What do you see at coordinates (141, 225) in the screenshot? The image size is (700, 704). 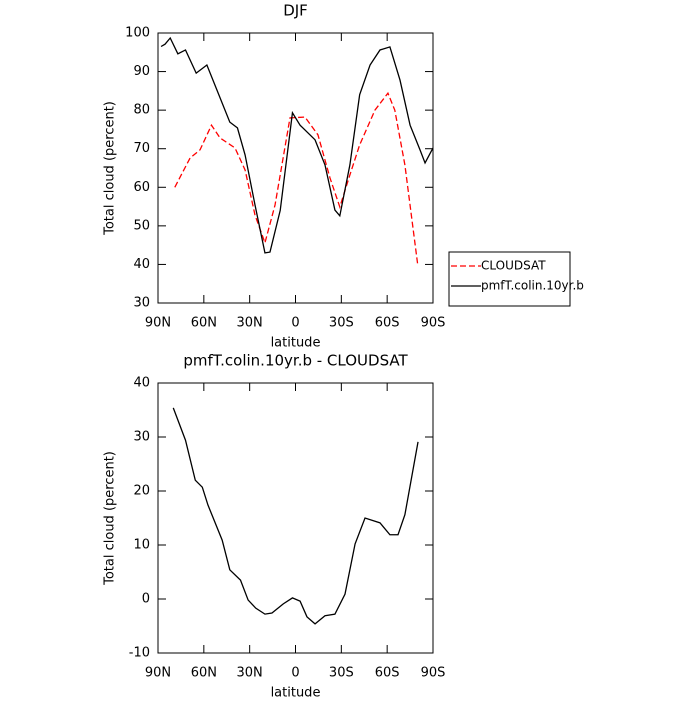 I see `y-tick-label: 50` at bounding box center [141, 225].